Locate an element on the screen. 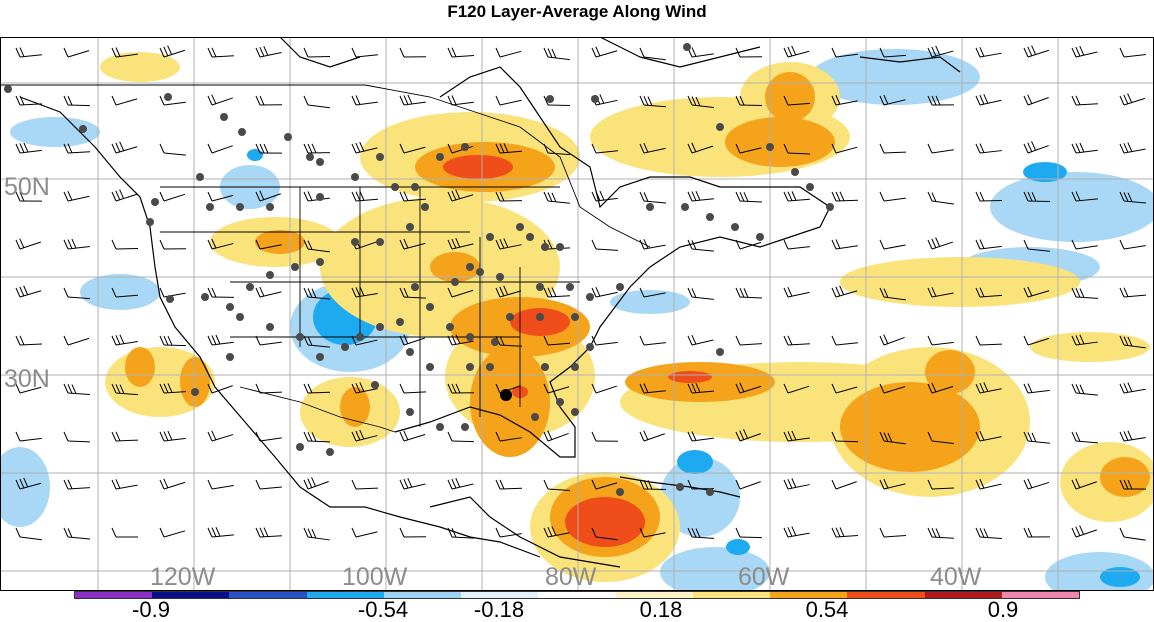  longitude-label-80w: 80W is located at coordinates (571, 577).